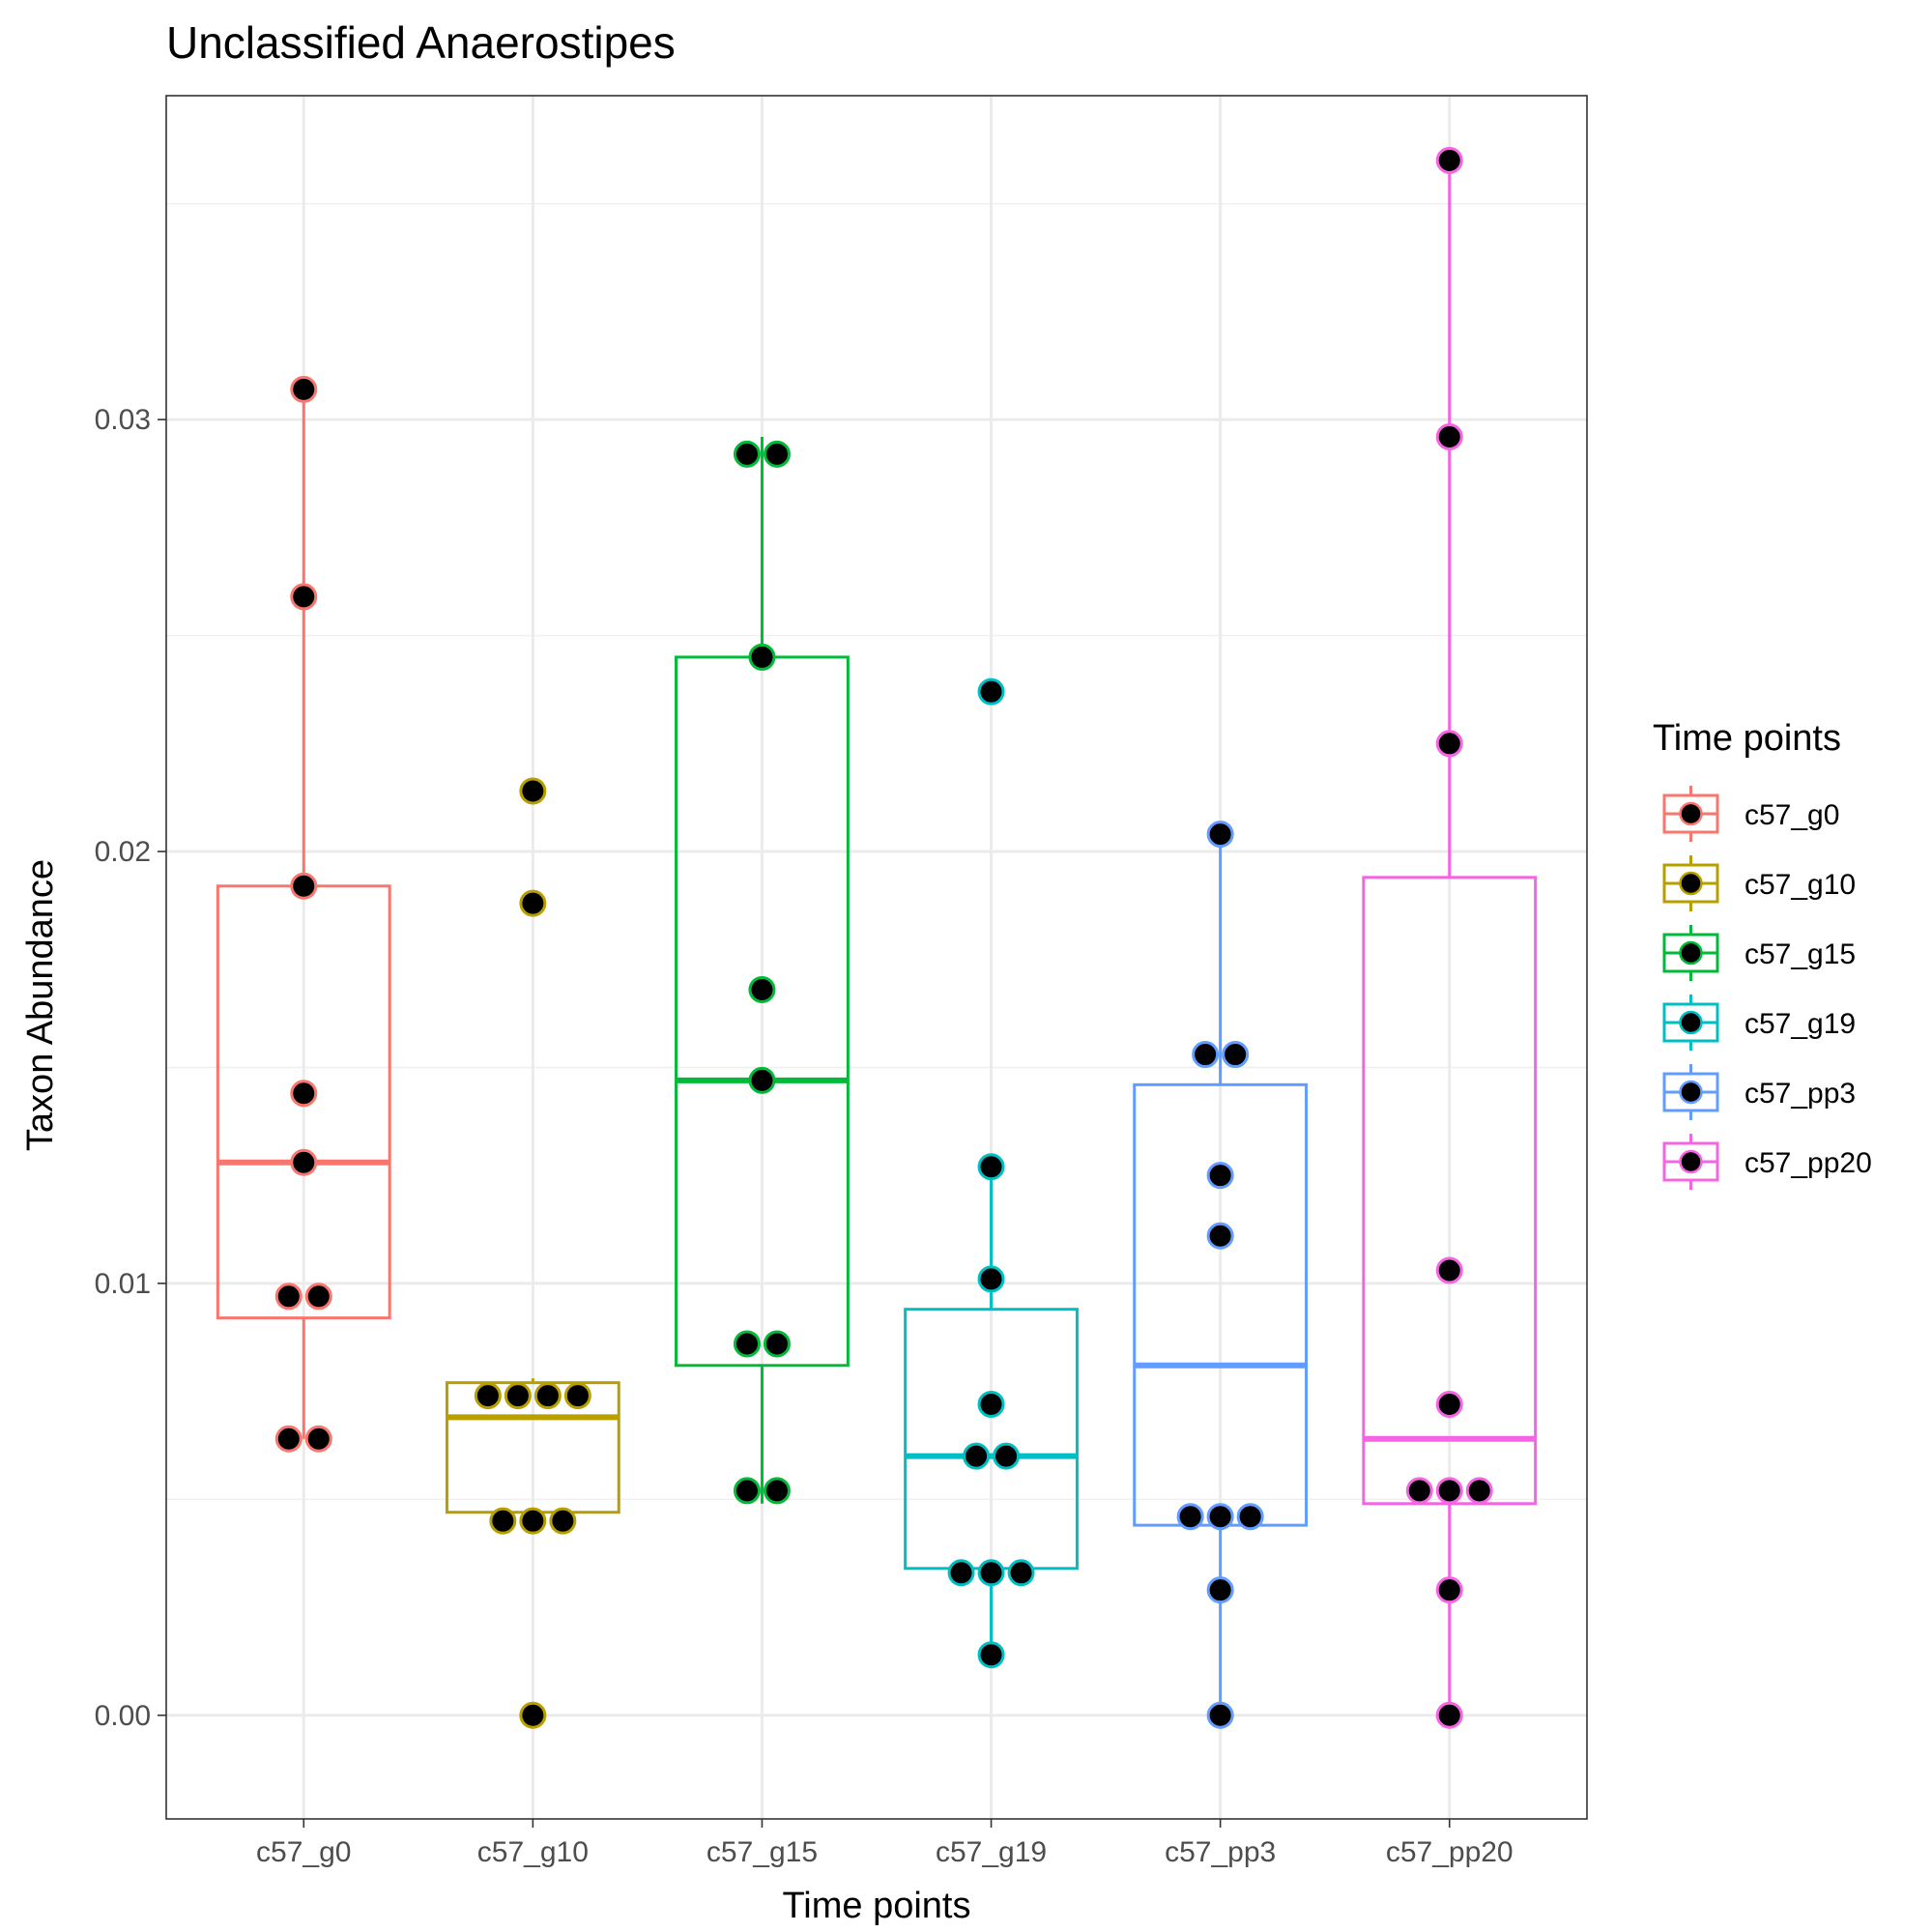  What do you see at coordinates (303, 1852) in the screenshot?
I see `x-tick-label: c57_g0` at bounding box center [303, 1852].